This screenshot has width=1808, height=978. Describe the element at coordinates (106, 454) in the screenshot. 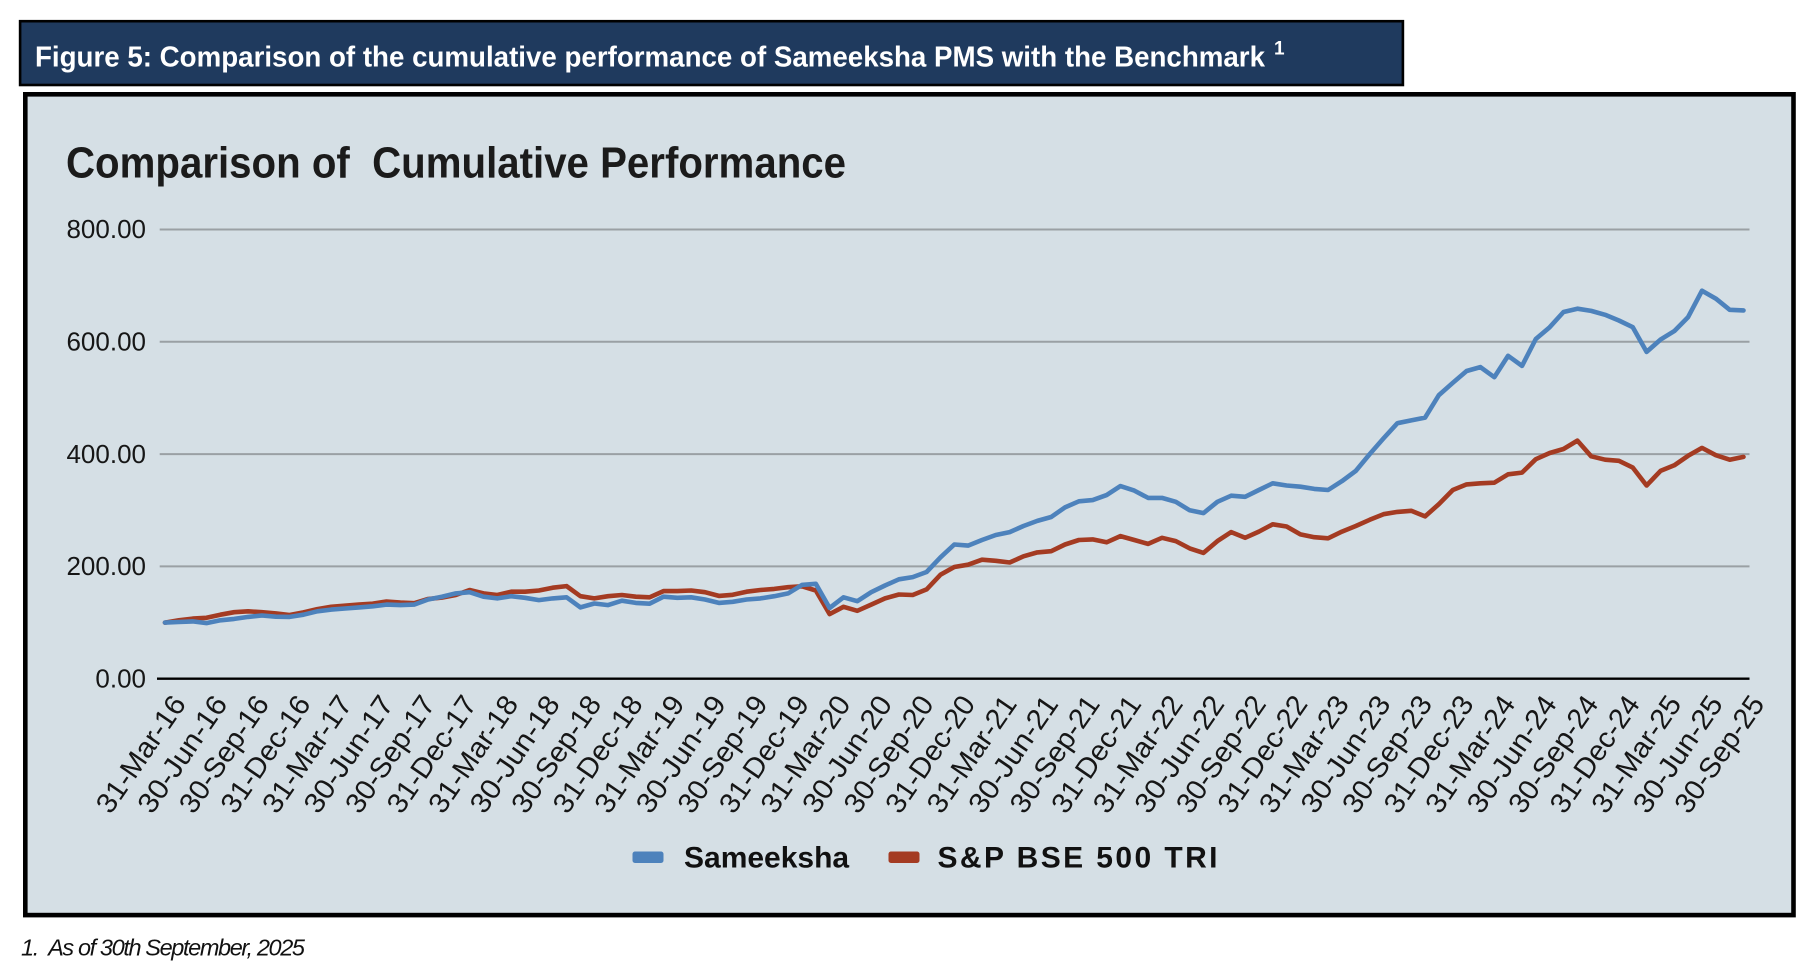

I see `svg-text: 400.00` at that location.